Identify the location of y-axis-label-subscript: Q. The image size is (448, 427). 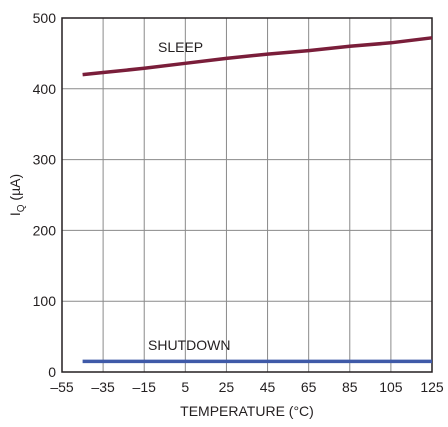
(21, 208).